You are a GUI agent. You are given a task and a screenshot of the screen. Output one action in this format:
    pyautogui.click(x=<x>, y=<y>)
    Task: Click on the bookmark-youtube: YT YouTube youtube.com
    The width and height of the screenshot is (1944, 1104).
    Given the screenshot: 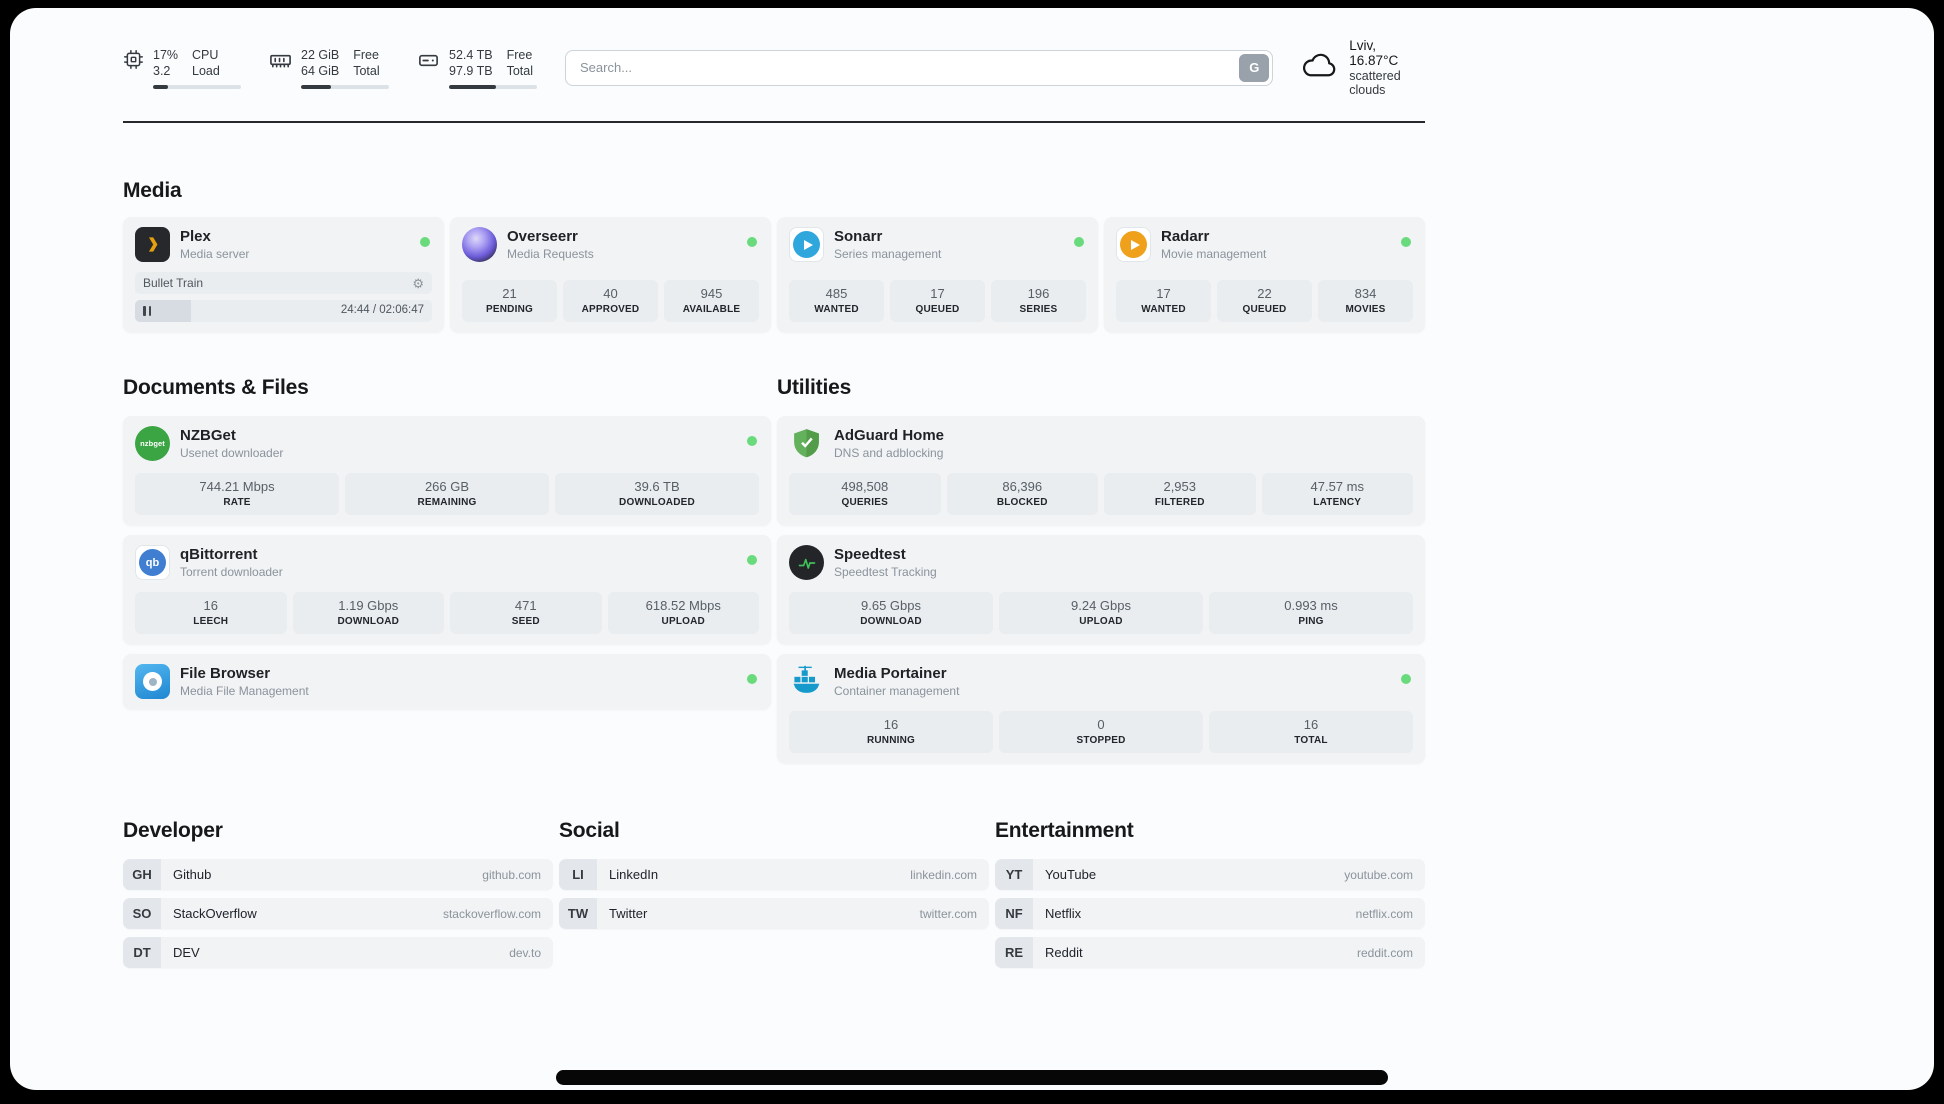 What is the action you would take?
    pyautogui.click(x=1210, y=874)
    